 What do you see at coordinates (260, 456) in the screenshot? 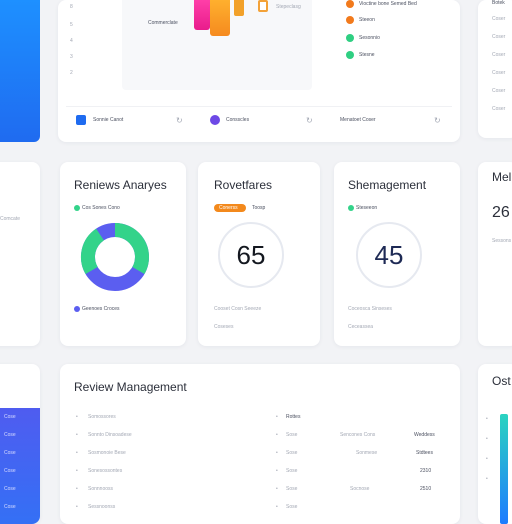
I see `table-row: • Sosmonoie Bese • Sose Sonmese Stdtees` at bounding box center [260, 456].